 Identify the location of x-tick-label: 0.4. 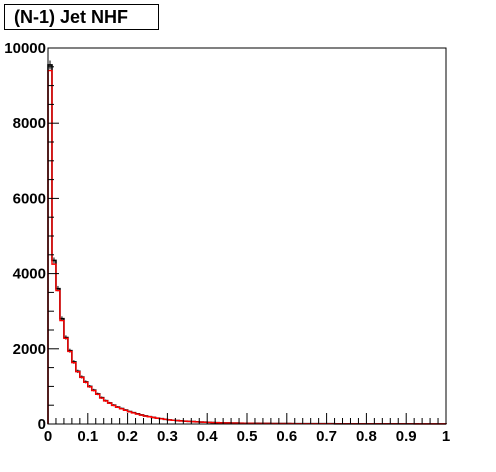
(208, 436).